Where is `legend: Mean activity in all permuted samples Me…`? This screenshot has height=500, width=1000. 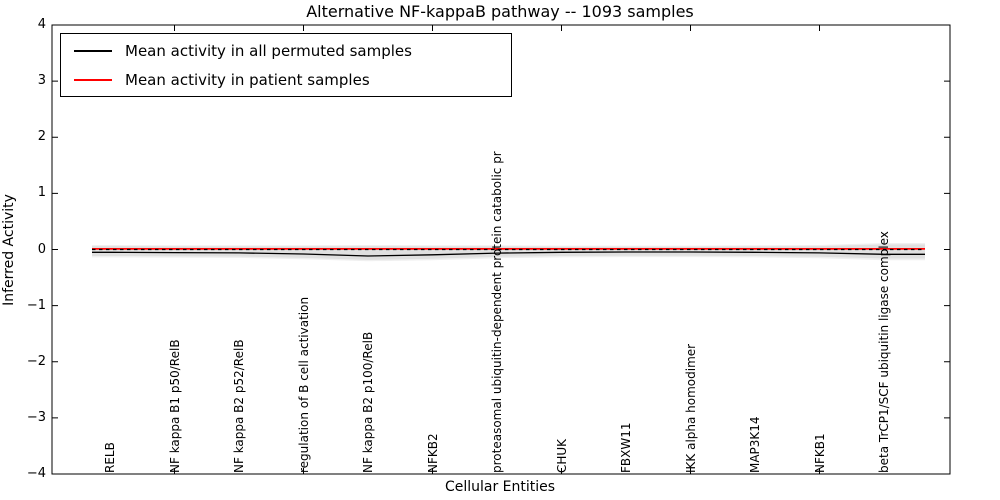 legend: Mean activity in all permuted samples Me… is located at coordinates (286, 65).